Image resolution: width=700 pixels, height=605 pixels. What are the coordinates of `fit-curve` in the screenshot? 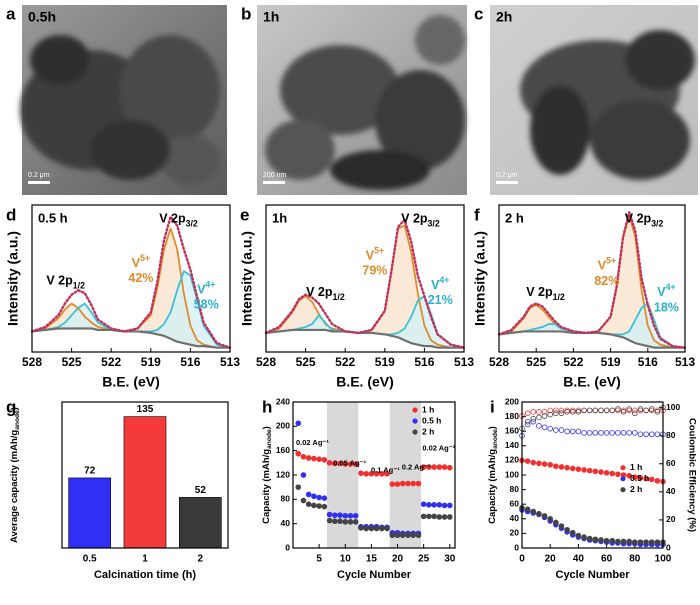 It's located at (592, 339).